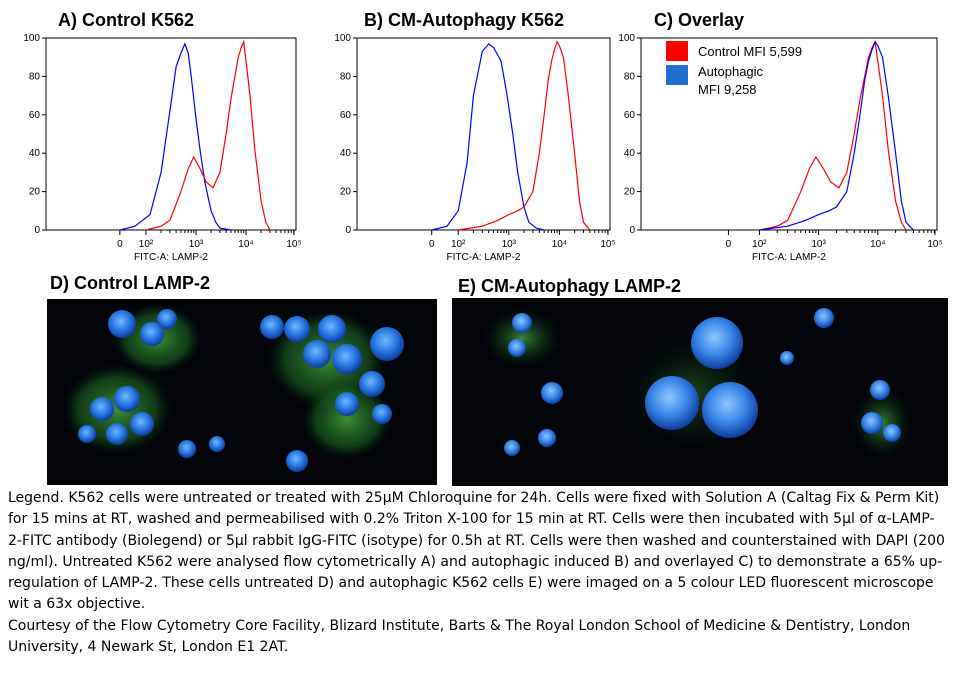  What do you see at coordinates (464, 20) in the screenshot?
I see `panel-b-title: B) CM-Autophagy K562` at bounding box center [464, 20].